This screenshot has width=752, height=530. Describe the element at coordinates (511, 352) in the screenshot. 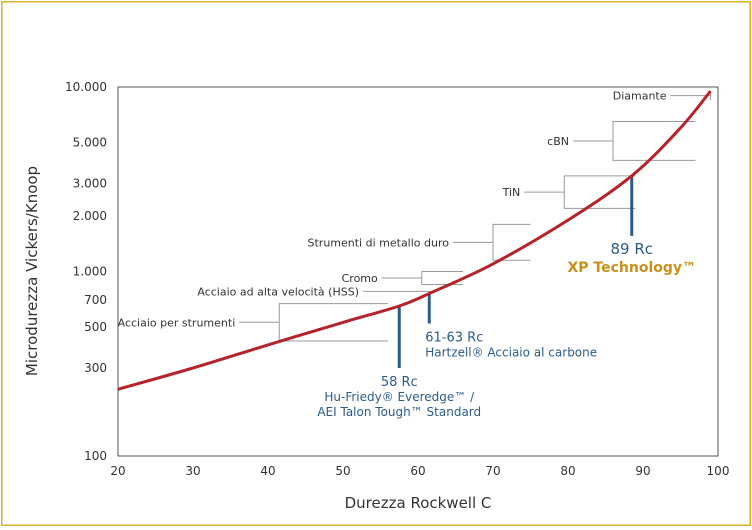

I see `marker-name-label: Hartzell® Acciaio al carbone` at that location.